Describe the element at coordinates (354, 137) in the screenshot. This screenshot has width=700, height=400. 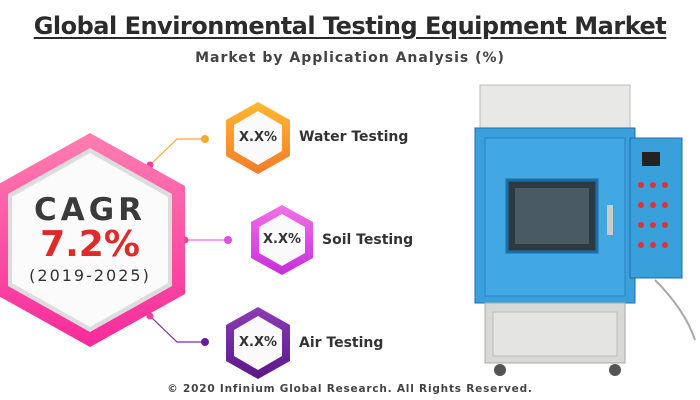
I see `water-label: Water Testing` at that location.